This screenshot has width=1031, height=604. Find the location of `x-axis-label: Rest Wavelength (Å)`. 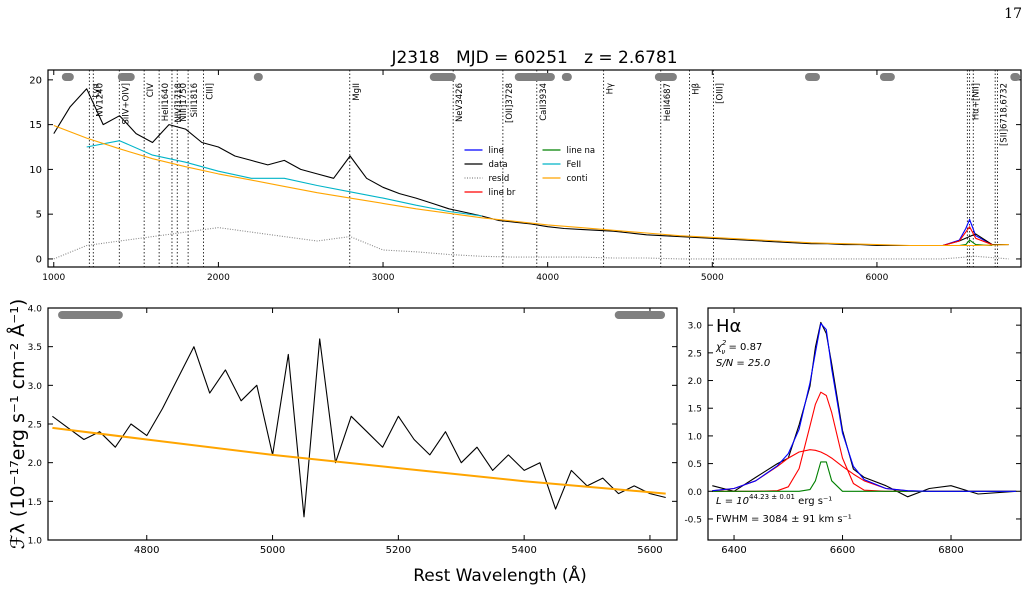

x-axis-label: Rest Wavelength (Å) is located at coordinates (500, 575).